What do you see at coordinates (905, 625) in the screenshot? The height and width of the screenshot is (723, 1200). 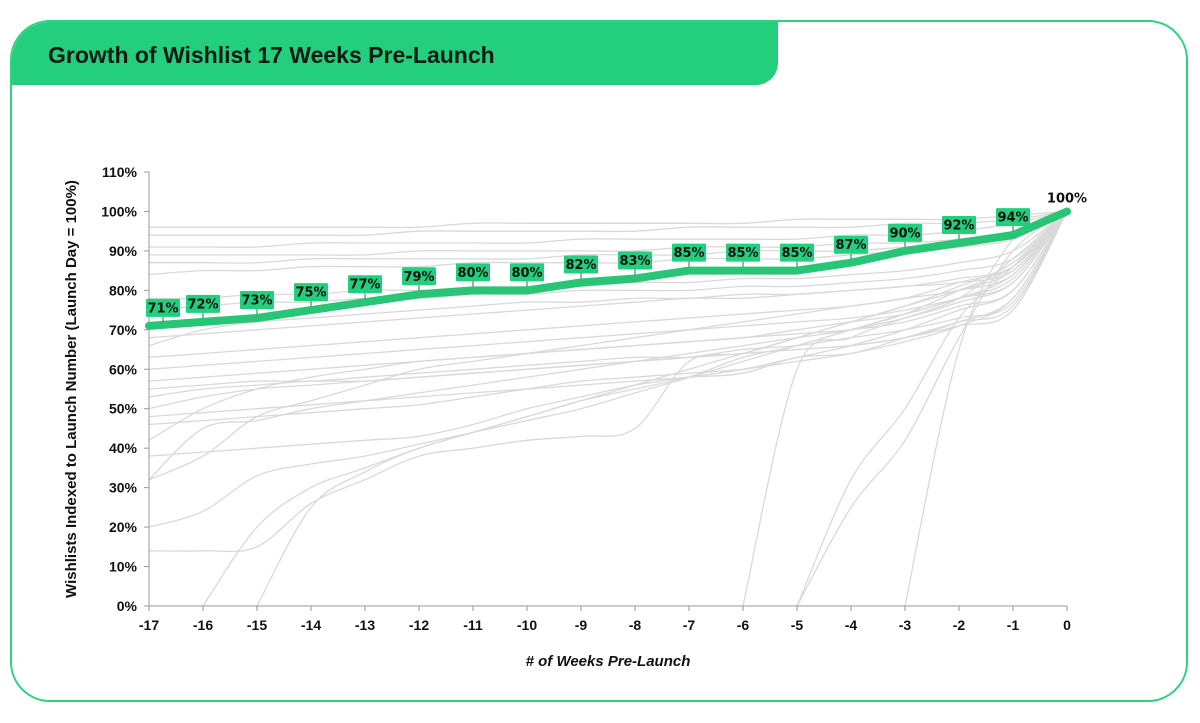 I see `x-tick-label: -3` at bounding box center [905, 625].